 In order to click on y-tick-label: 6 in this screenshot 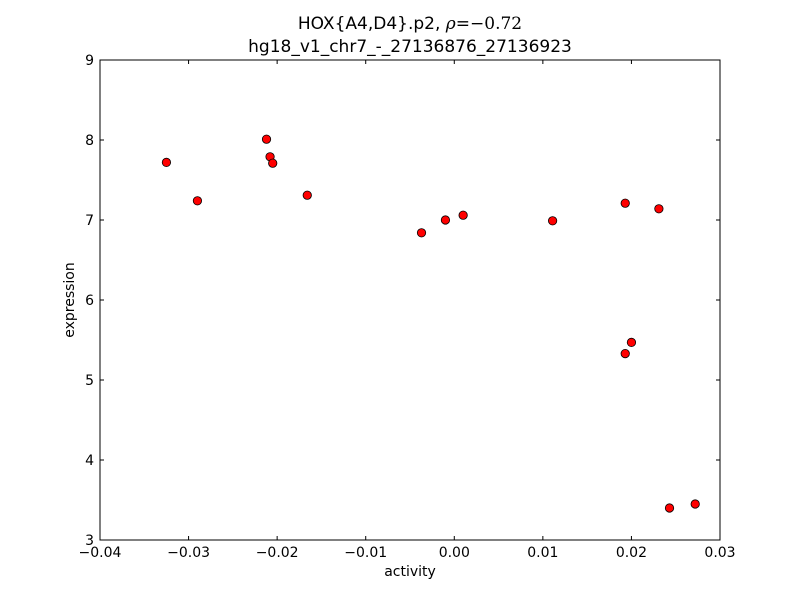, I will do `click(89, 301)`.